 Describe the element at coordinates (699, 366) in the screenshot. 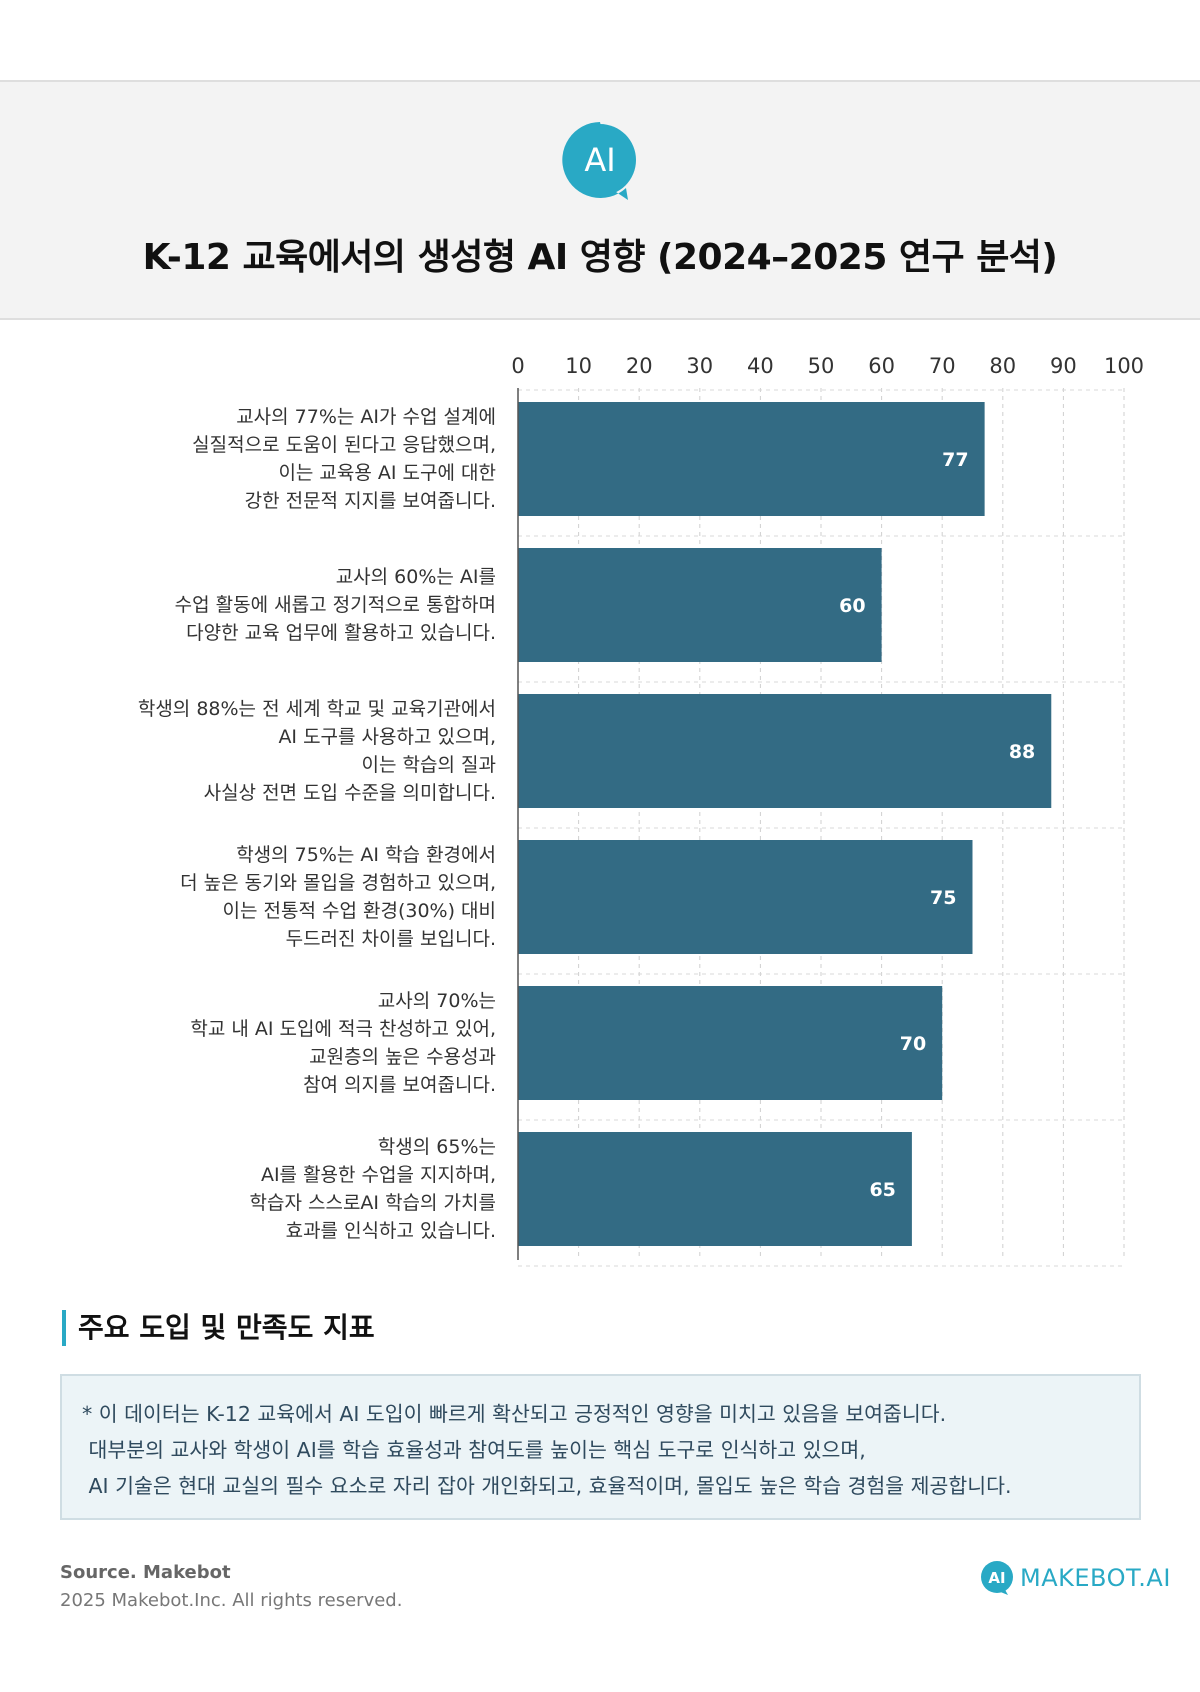

I see `x-tick-label: 30` at that location.